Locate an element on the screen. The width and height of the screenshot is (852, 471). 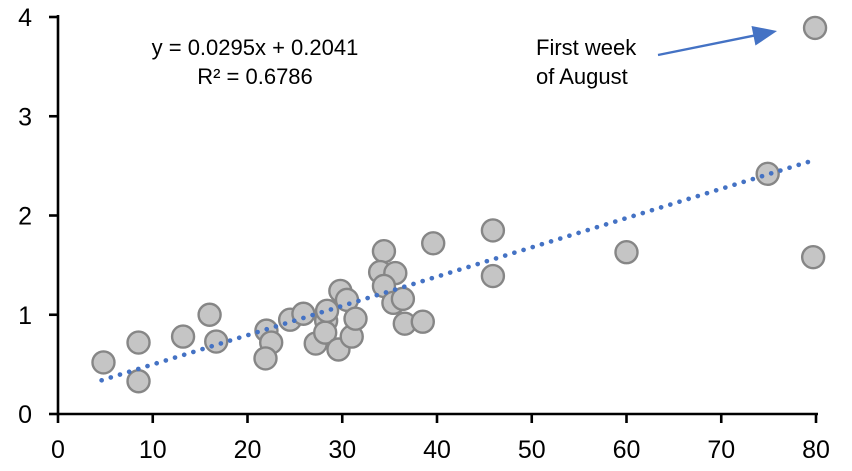
r-squared-text: R² = 0.6786 is located at coordinates (255, 76).